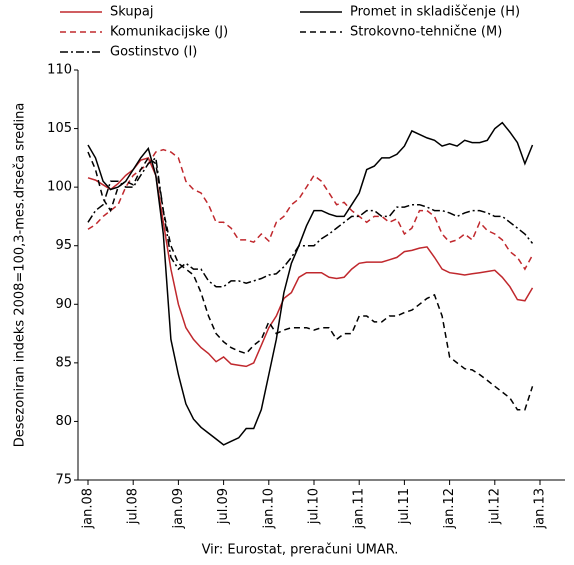  What do you see at coordinates (435, 12) in the screenshot?
I see `legend-label: Promet in skladiščenje (H)` at bounding box center [435, 12].